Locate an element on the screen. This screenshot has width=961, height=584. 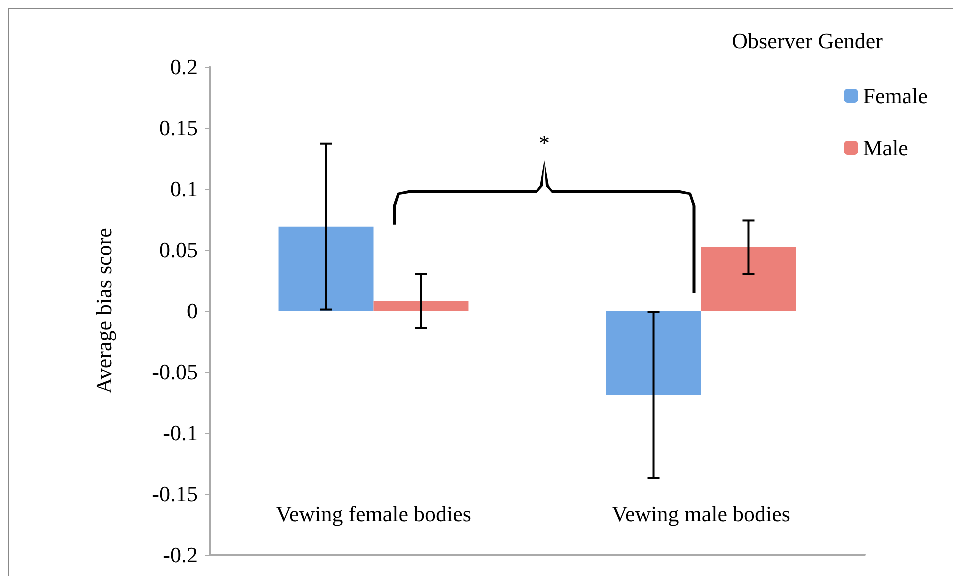
legend-label: Female is located at coordinates (895, 96).